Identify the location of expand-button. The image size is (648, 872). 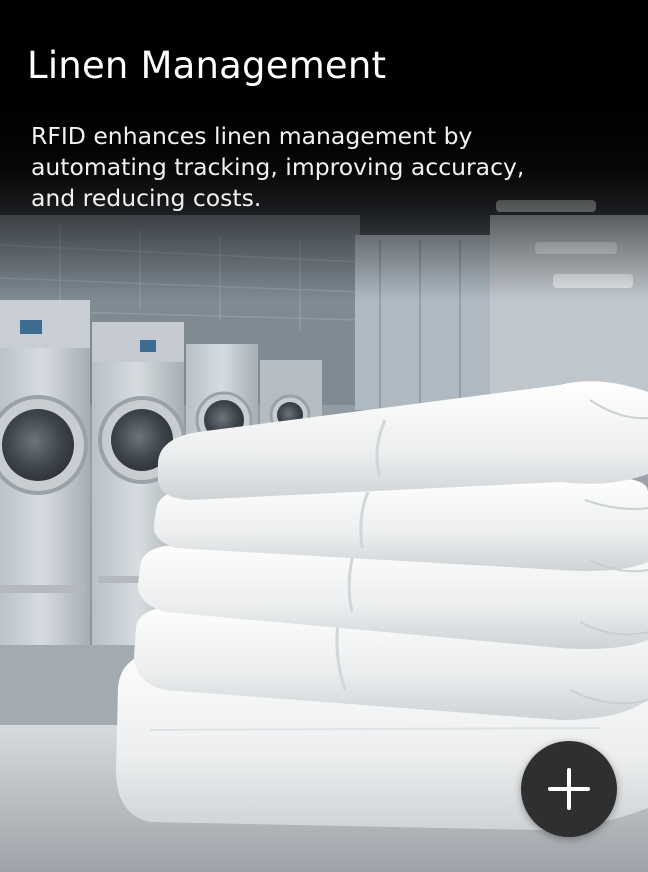
(569, 789).